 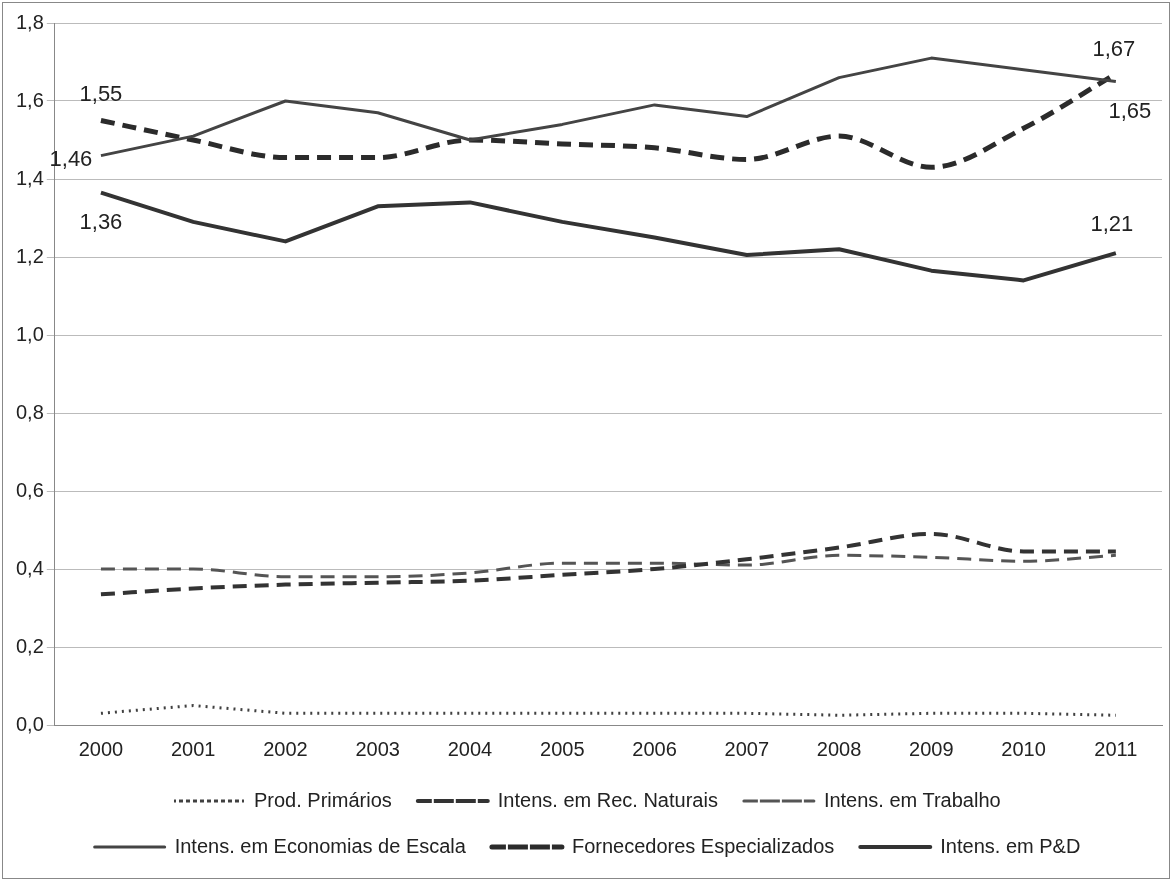 What do you see at coordinates (29, 567) in the screenshot?
I see `y-tick-label: 0,4` at bounding box center [29, 567].